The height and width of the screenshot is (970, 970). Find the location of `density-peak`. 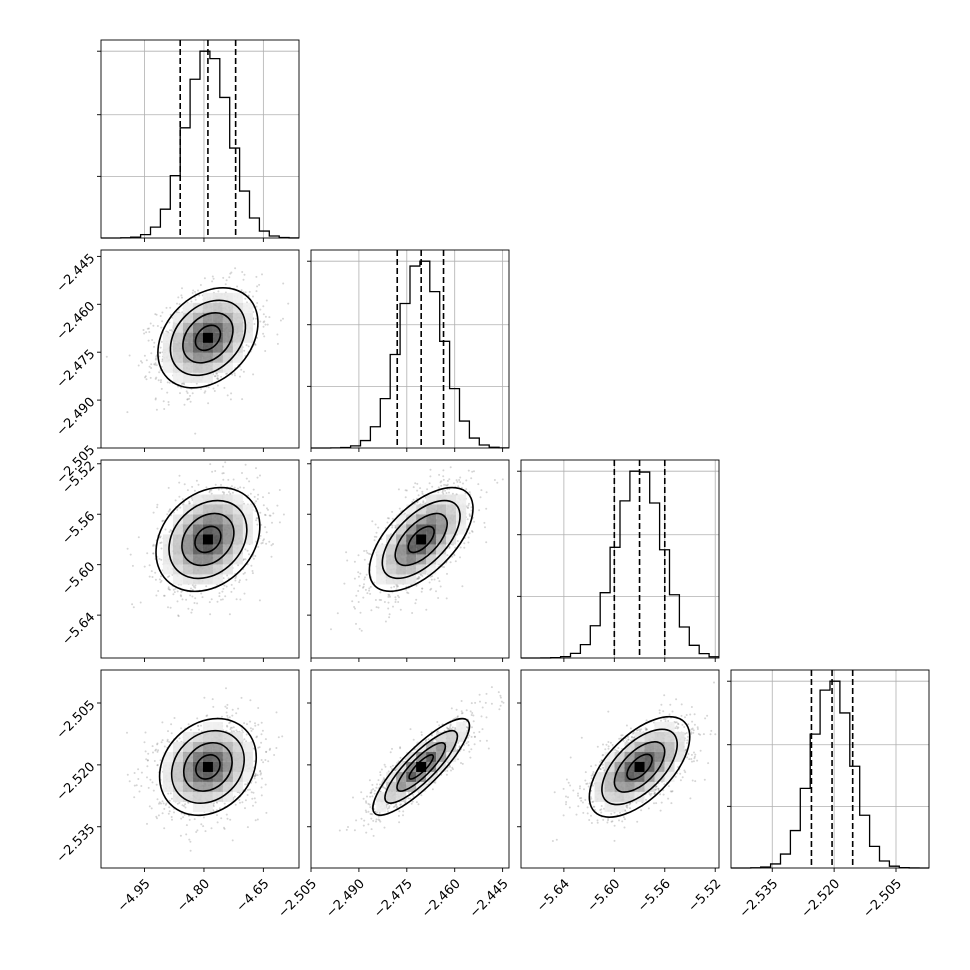

density-peak is located at coordinates (207, 539).